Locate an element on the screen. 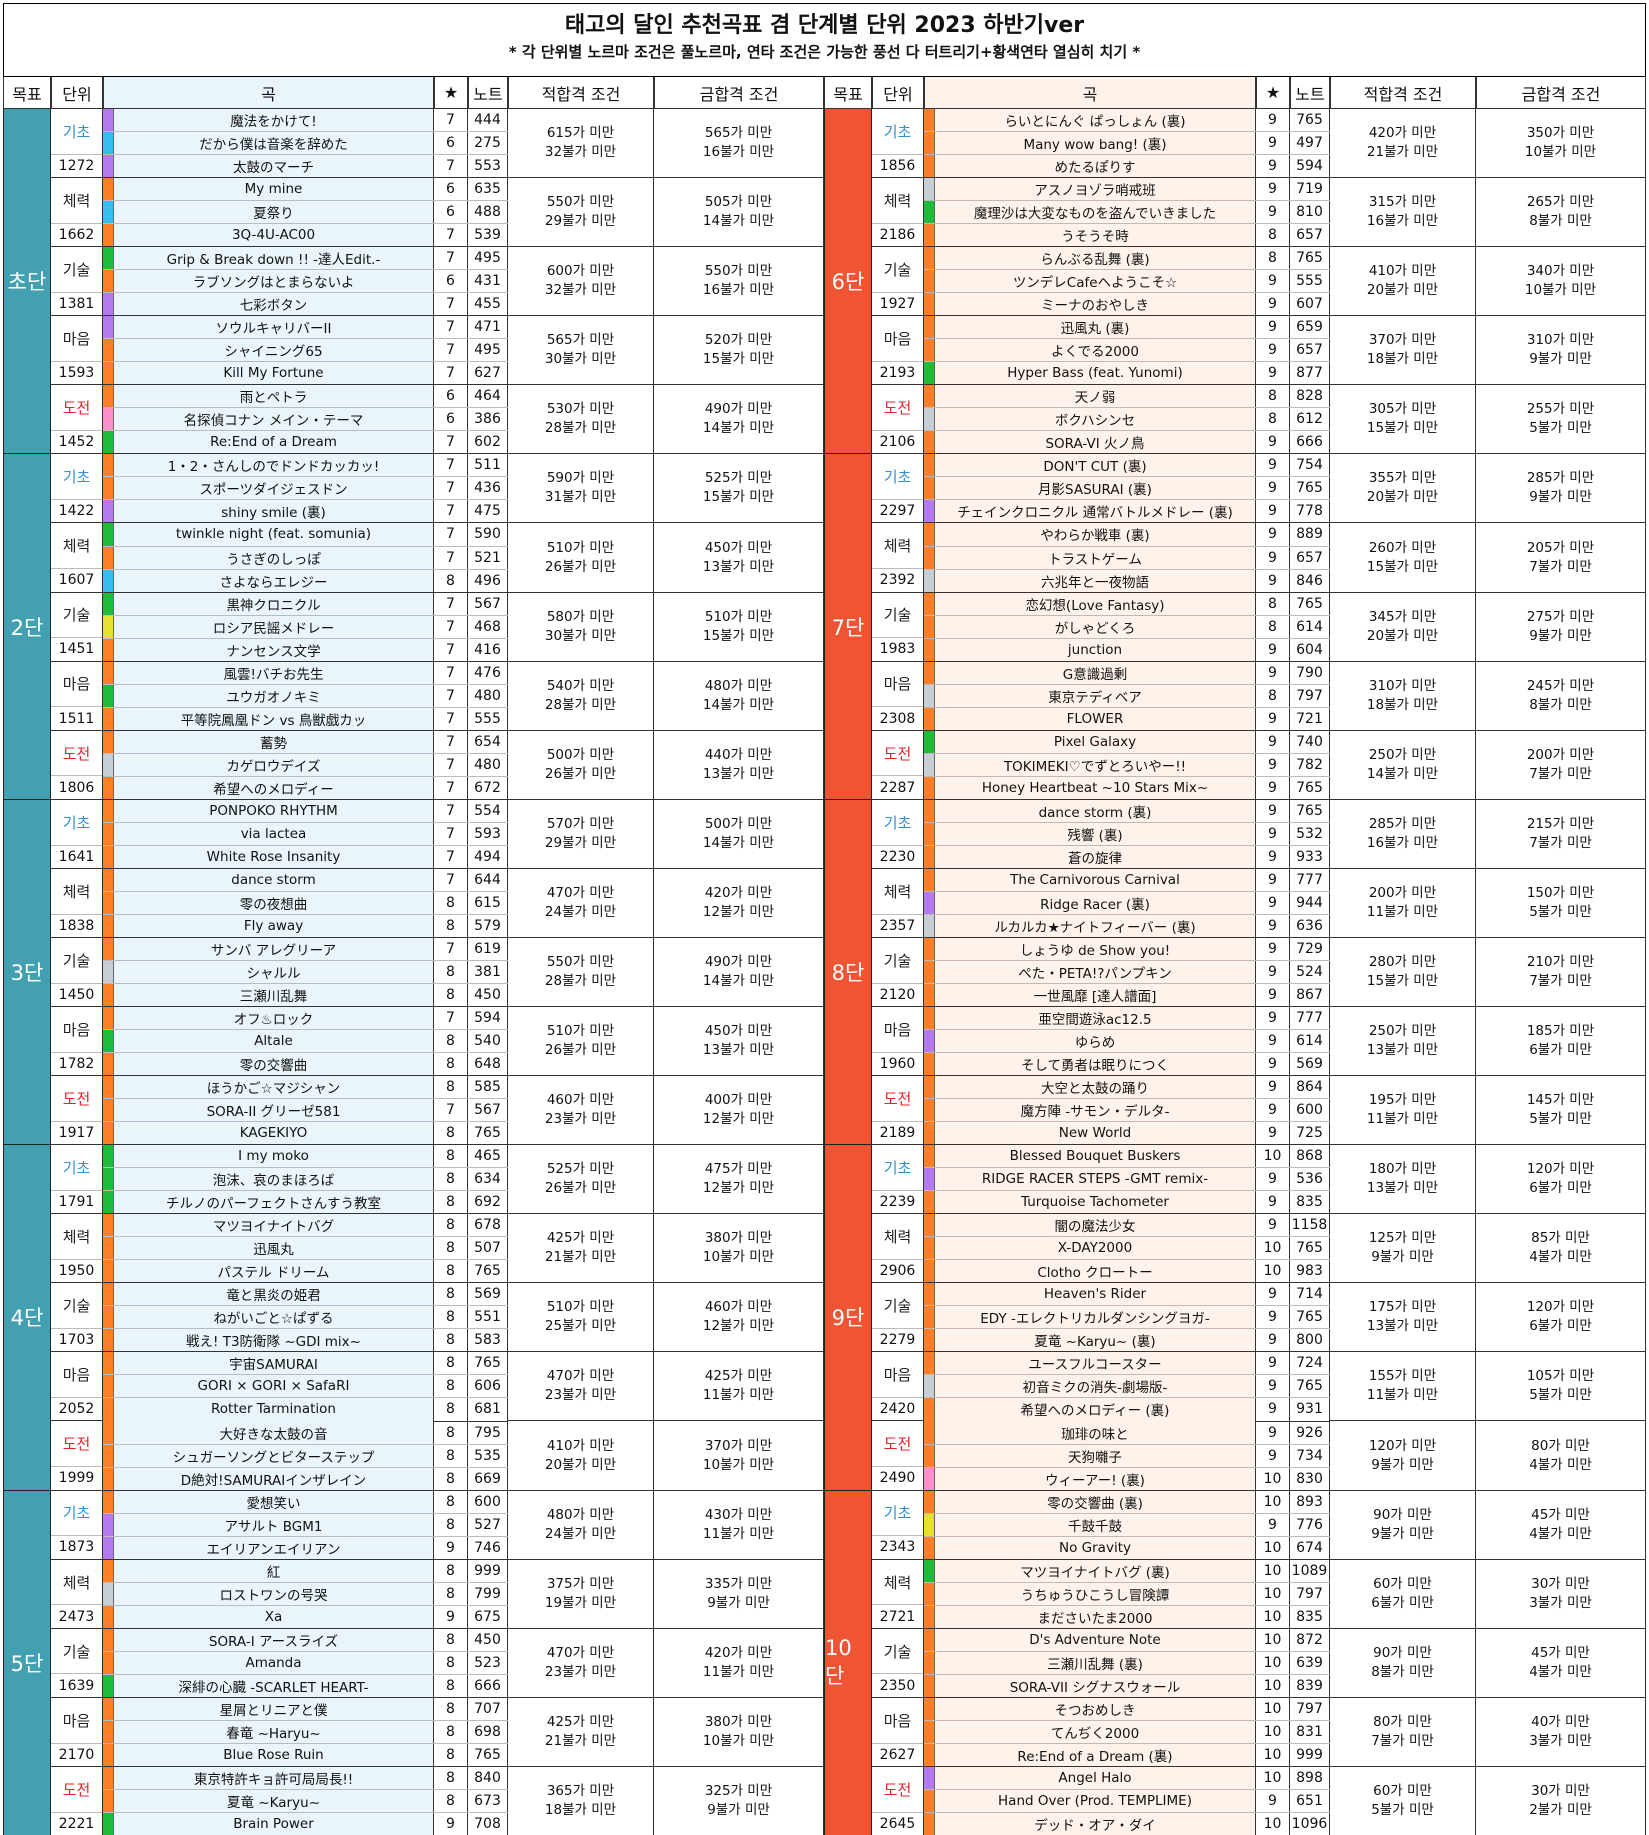 The width and height of the screenshot is (1649, 1835). song-row: via lactea 7 593 is located at coordinates (305, 834).